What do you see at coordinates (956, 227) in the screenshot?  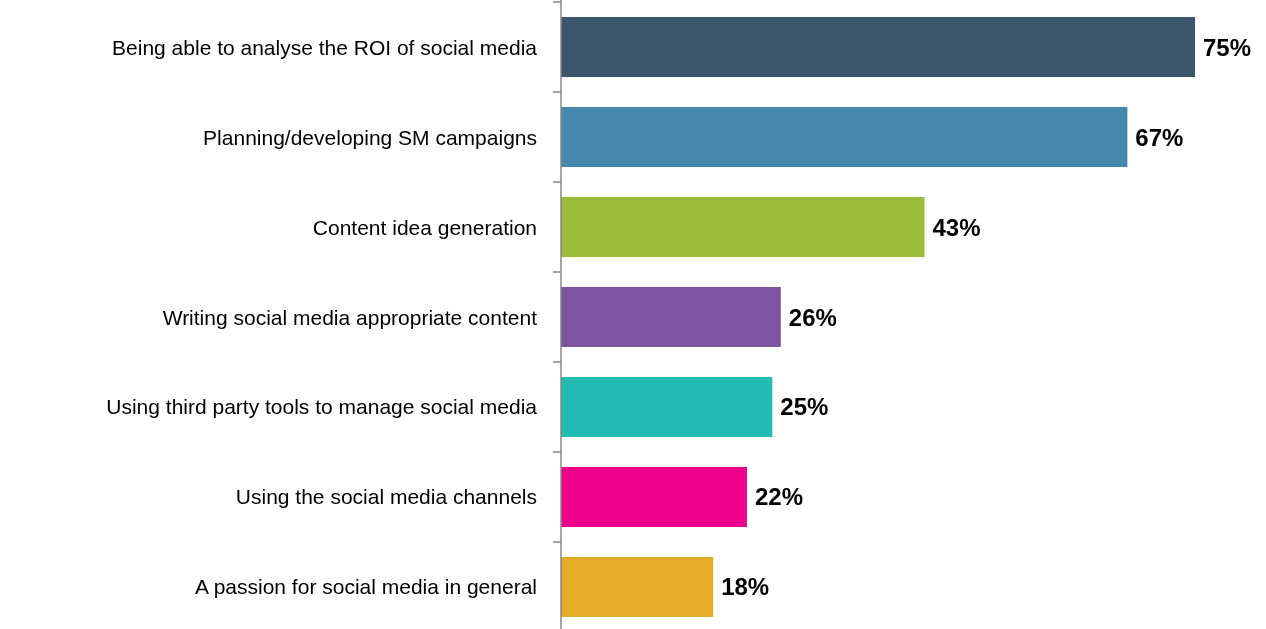 I see `data-label: 43%` at bounding box center [956, 227].